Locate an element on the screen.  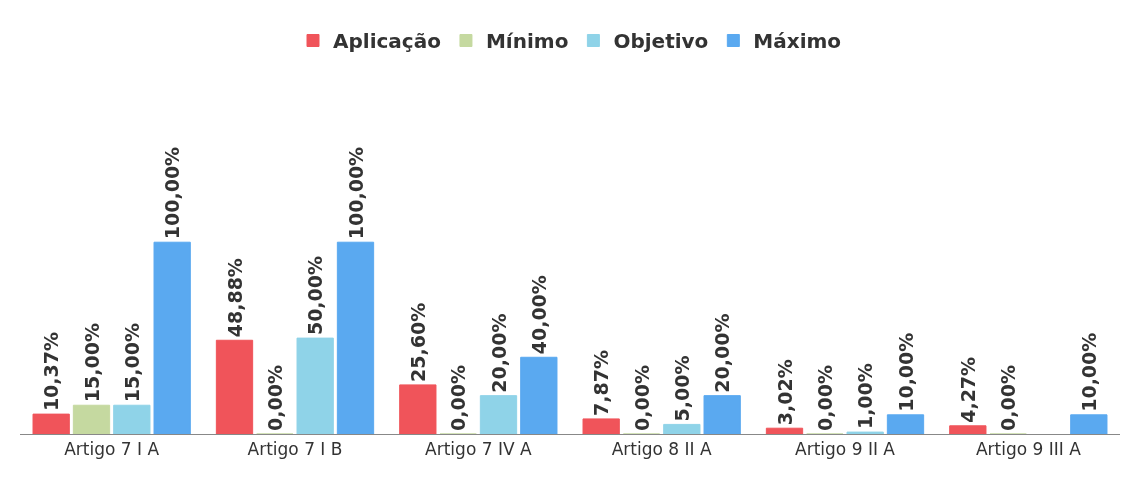
data-label: 25,60% is located at coordinates (417, 342).